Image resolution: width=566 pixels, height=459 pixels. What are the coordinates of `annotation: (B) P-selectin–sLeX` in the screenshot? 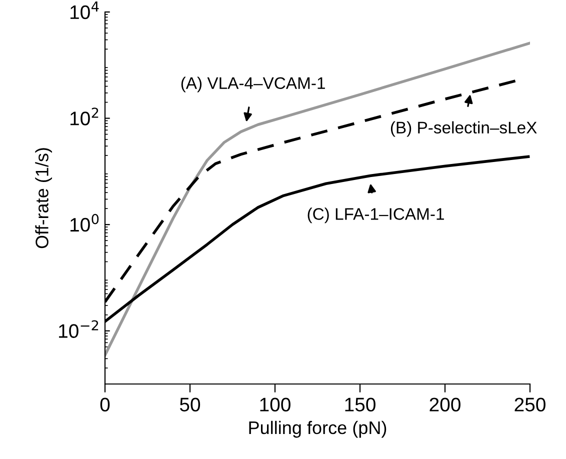 It's located at (463, 129).